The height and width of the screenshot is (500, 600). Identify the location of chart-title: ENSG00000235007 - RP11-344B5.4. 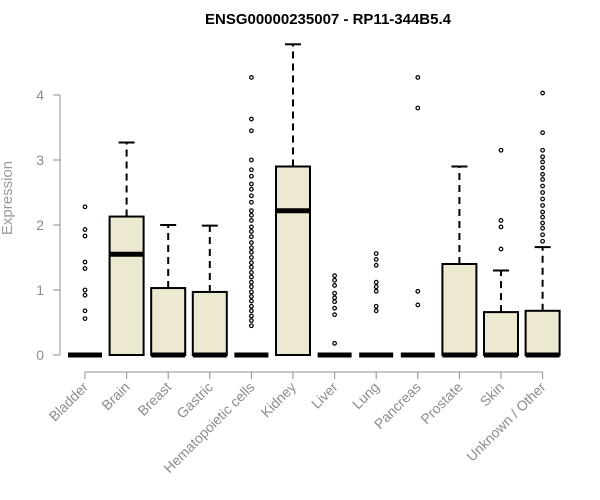
(328, 19).